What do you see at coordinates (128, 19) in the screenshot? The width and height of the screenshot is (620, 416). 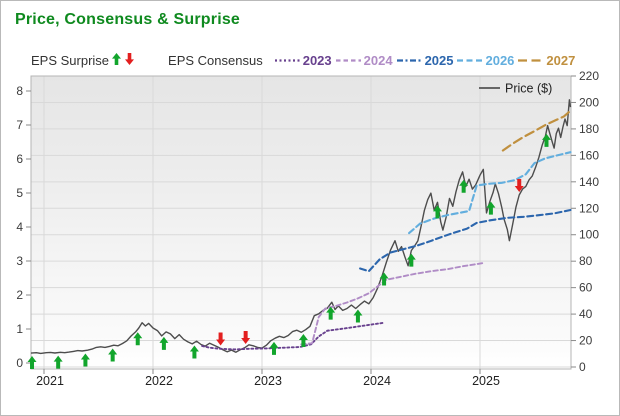 I see `chart-title: Price, Consensus & Surprise` at bounding box center [128, 19].